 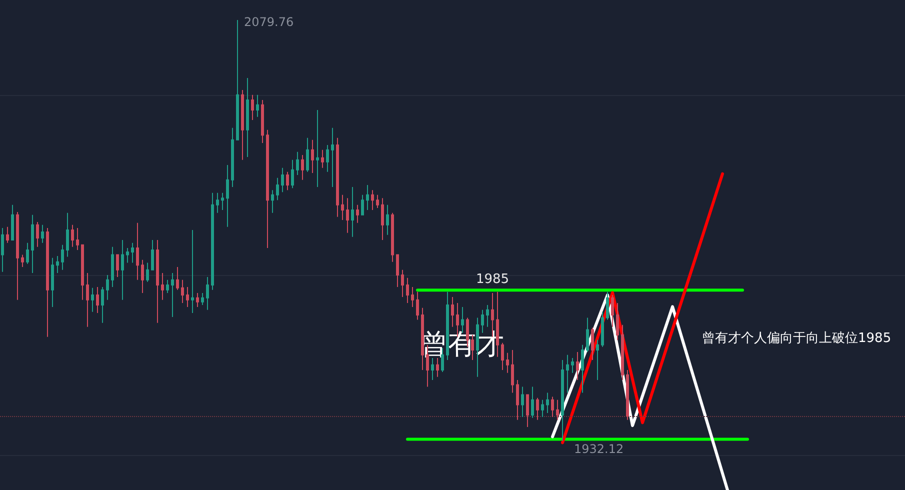 I want to click on text: 1932.12, so click(x=599, y=449).